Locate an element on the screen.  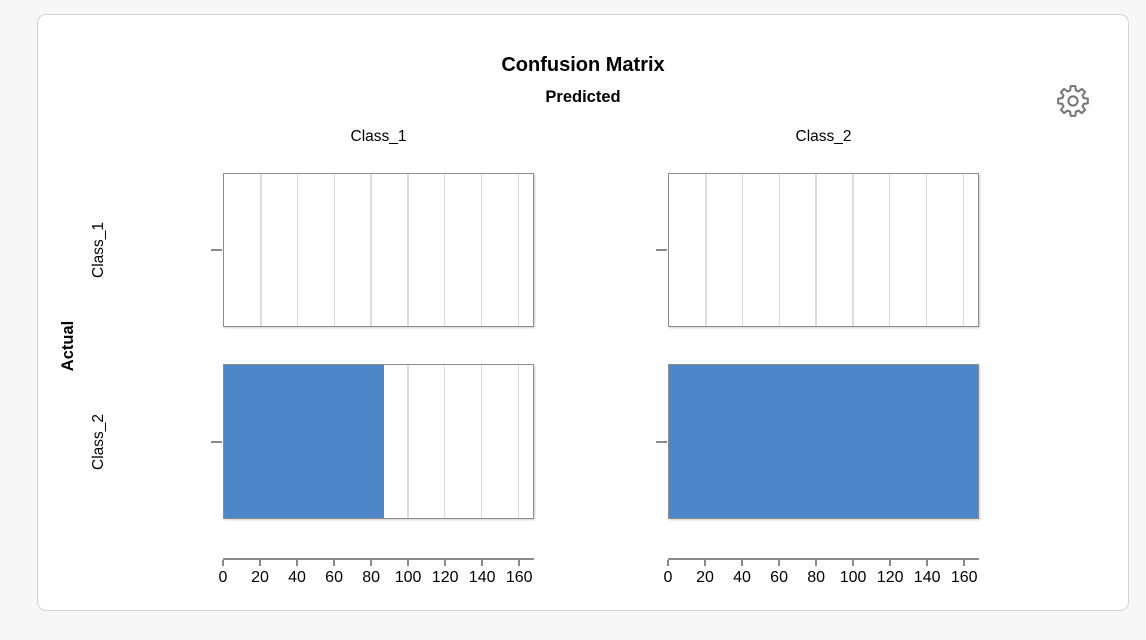
gear-icon is located at coordinates (1073, 101).